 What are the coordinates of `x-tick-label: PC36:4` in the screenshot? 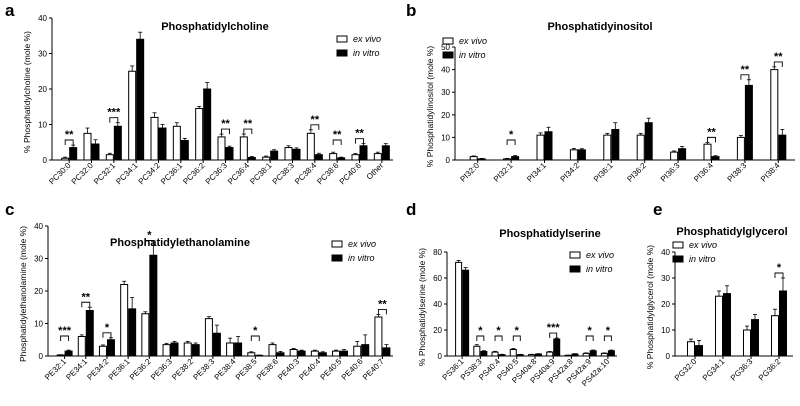 It's located at (239, 174).